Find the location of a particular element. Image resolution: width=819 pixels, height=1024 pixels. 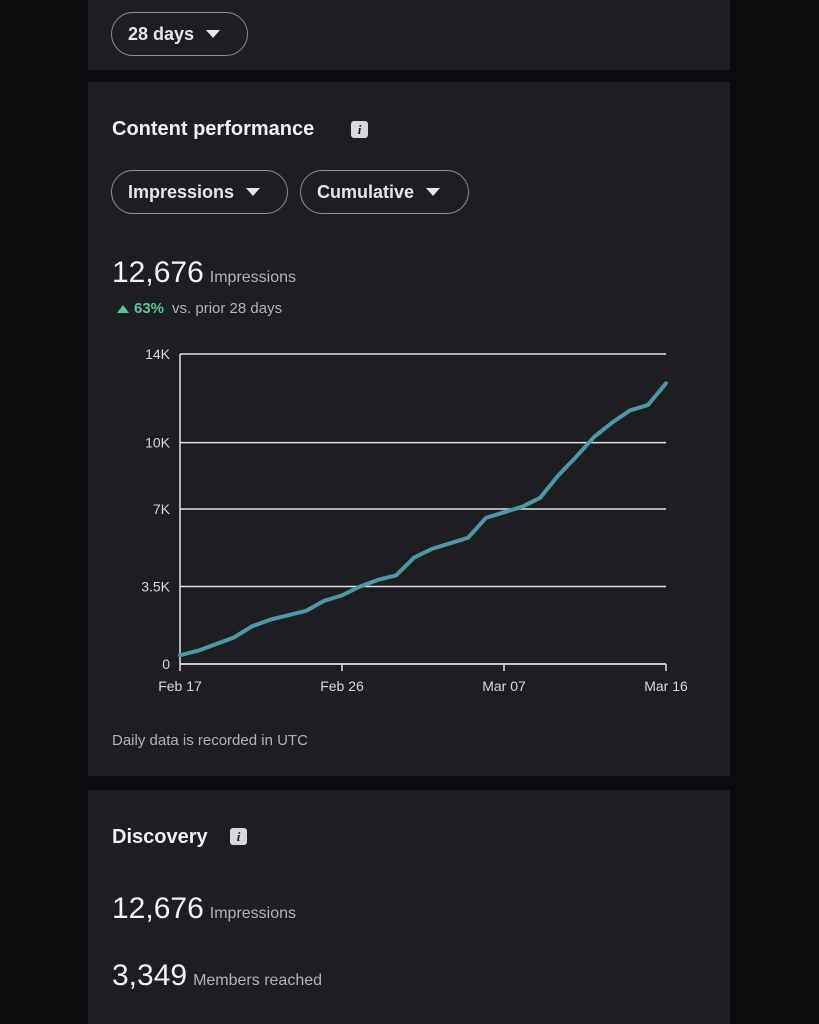

total-stat: 12,676 Impressions is located at coordinates (204, 273).